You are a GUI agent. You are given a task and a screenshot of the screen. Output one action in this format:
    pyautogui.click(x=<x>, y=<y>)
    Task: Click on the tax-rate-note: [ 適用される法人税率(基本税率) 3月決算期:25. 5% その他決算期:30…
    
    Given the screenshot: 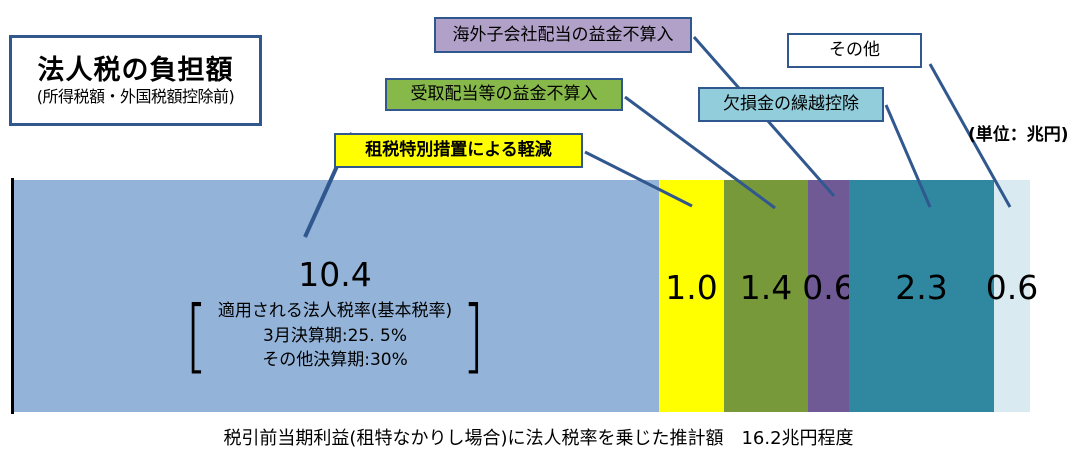 What is the action you would take?
    pyautogui.click(x=335, y=335)
    